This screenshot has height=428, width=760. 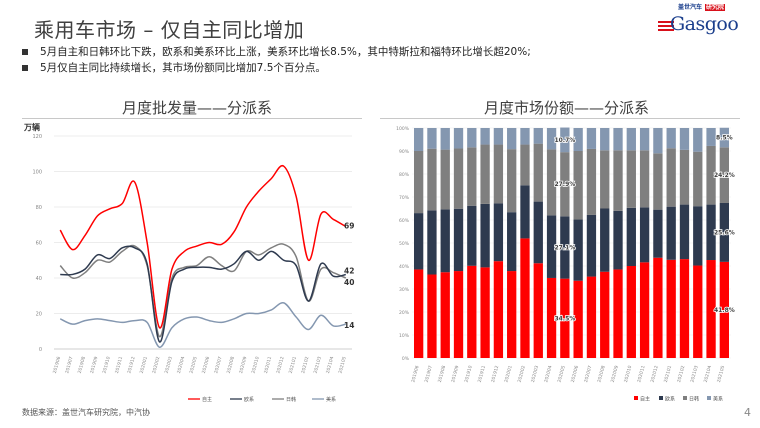 What do you see at coordinates (131, 365) in the screenshot?
I see `x-tick-label: 201912` at bounding box center [131, 365].